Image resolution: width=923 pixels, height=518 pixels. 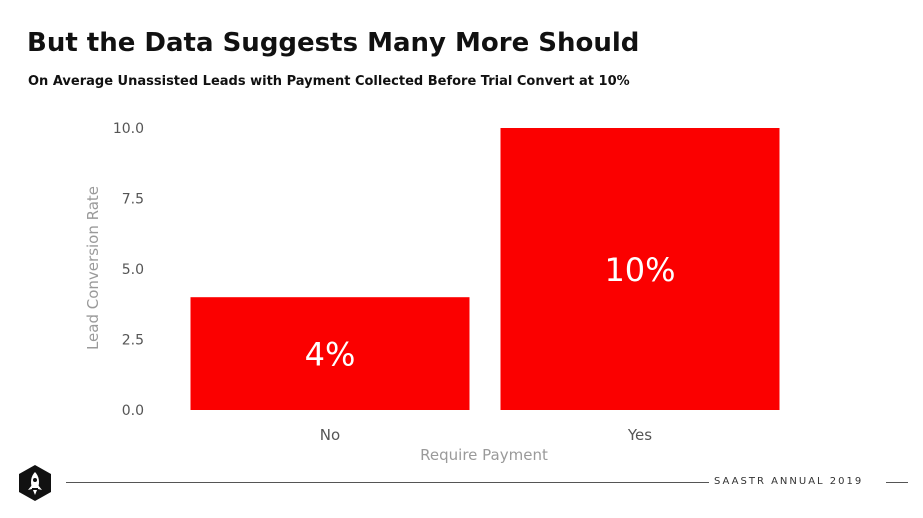 What do you see at coordinates (789, 481) in the screenshot?
I see `footer-event-label: SAASTR ANNUAL 2019` at bounding box center [789, 481].